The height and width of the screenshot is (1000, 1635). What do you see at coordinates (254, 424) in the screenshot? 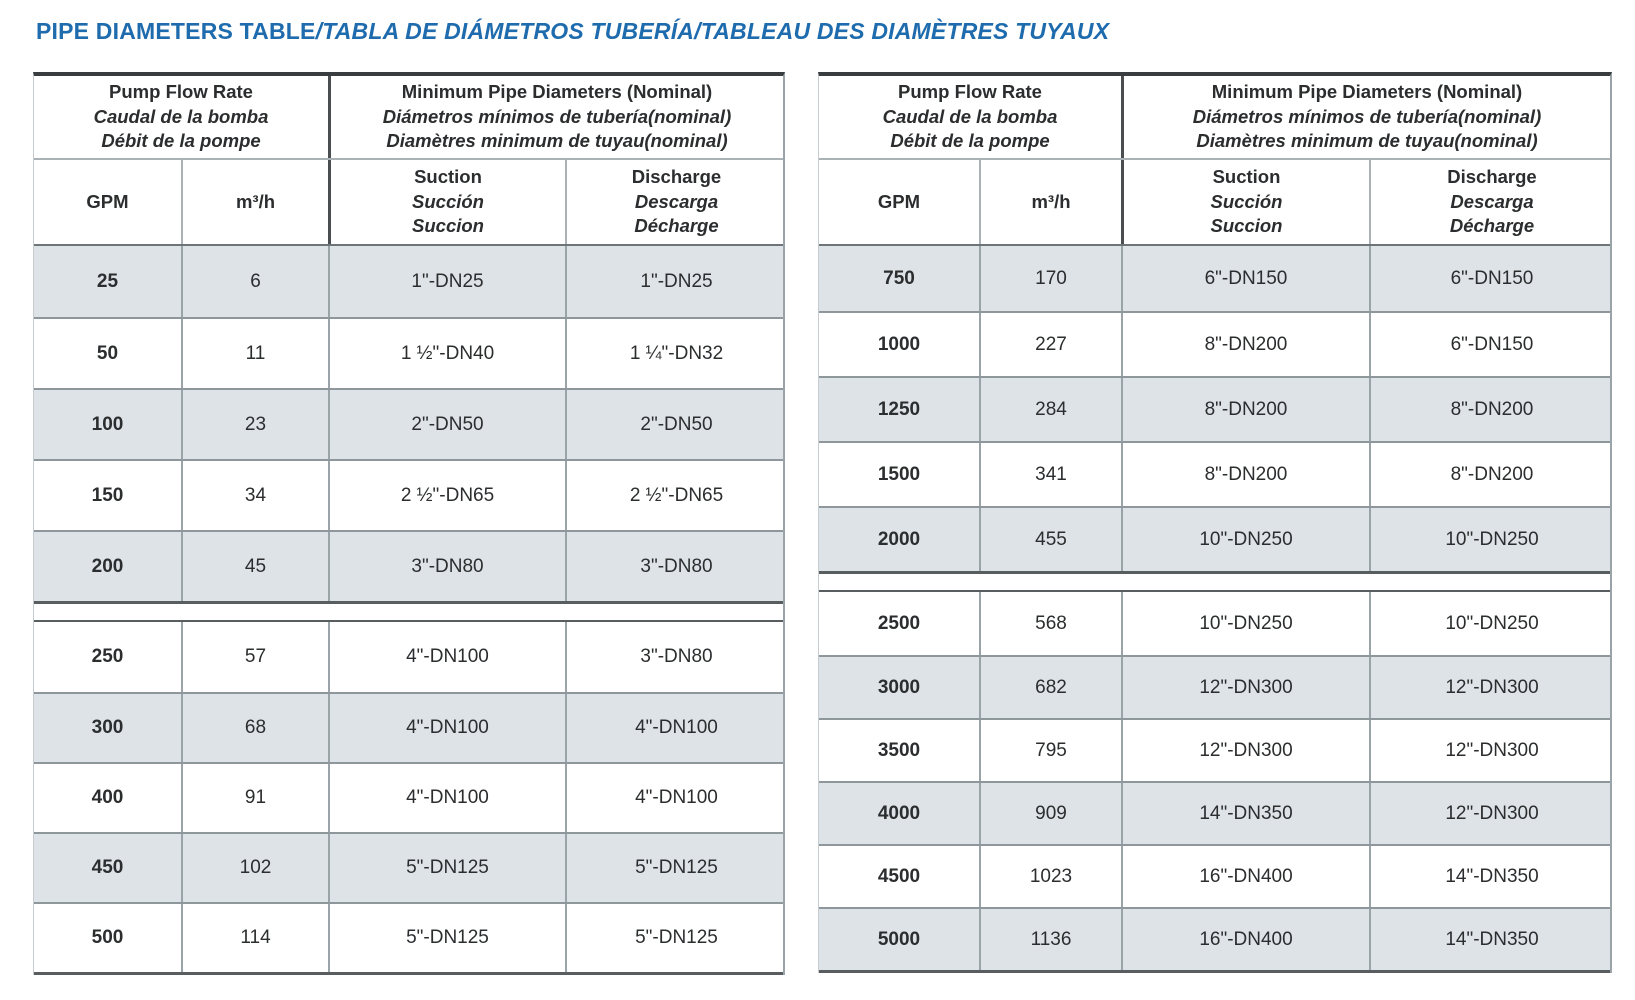
I see `table-cell: 23` at bounding box center [254, 424].